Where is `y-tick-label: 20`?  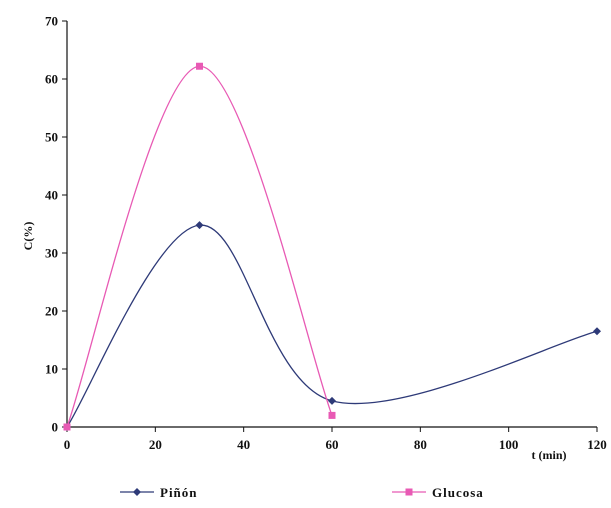 y-tick-label: 20 is located at coordinates (51, 311).